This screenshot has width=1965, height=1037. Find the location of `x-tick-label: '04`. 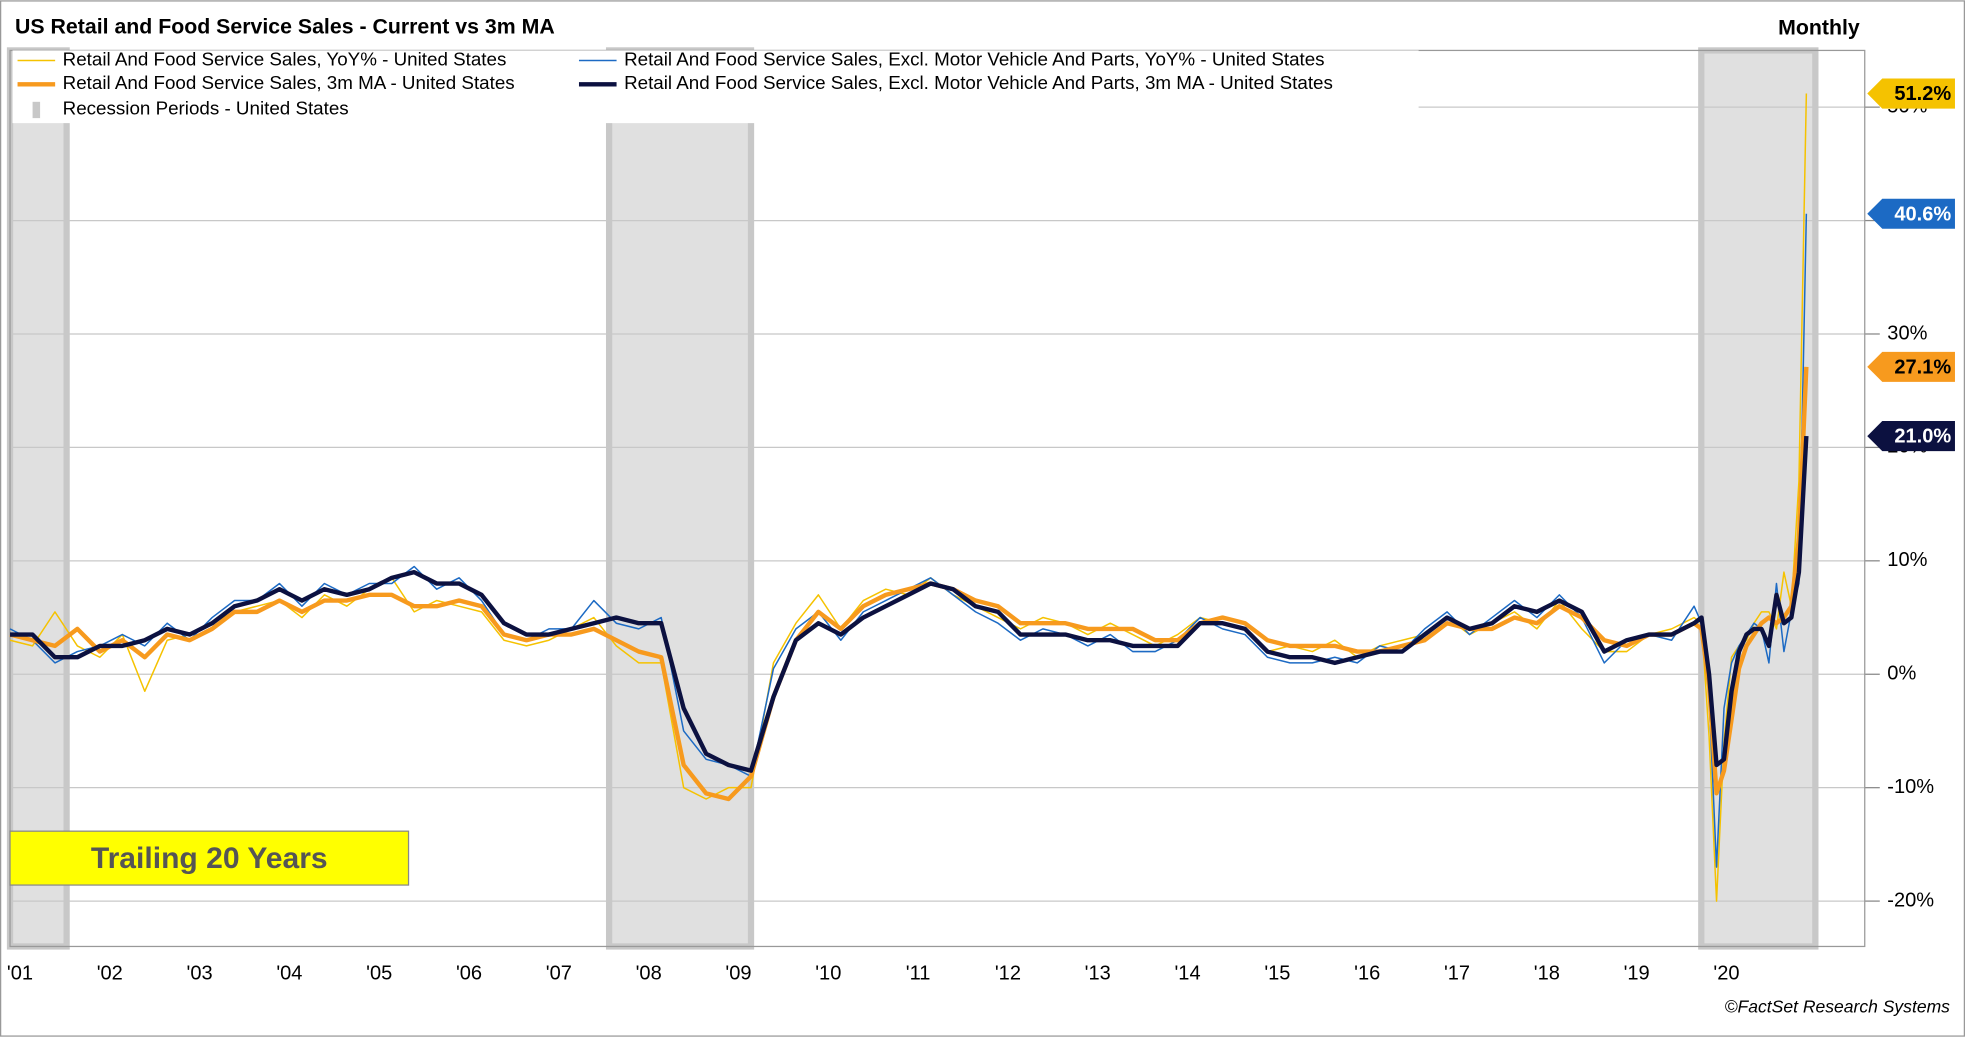

x-tick-label: '04 is located at coordinates (289, 973).